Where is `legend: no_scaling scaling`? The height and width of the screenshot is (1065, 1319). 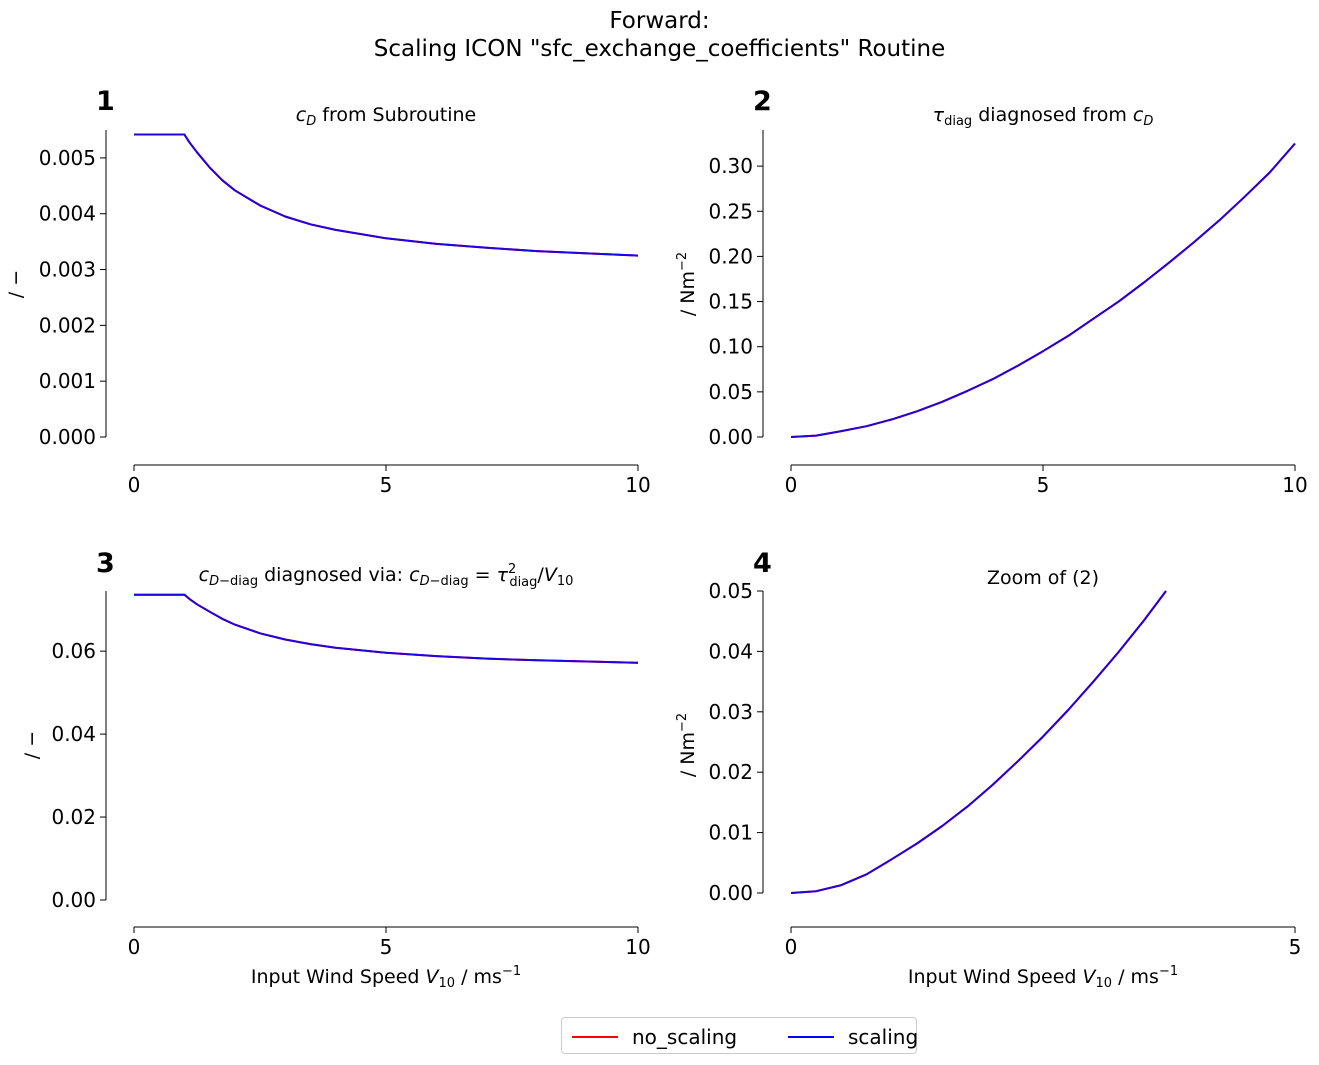
legend: no_scaling scaling is located at coordinates (739, 1036).